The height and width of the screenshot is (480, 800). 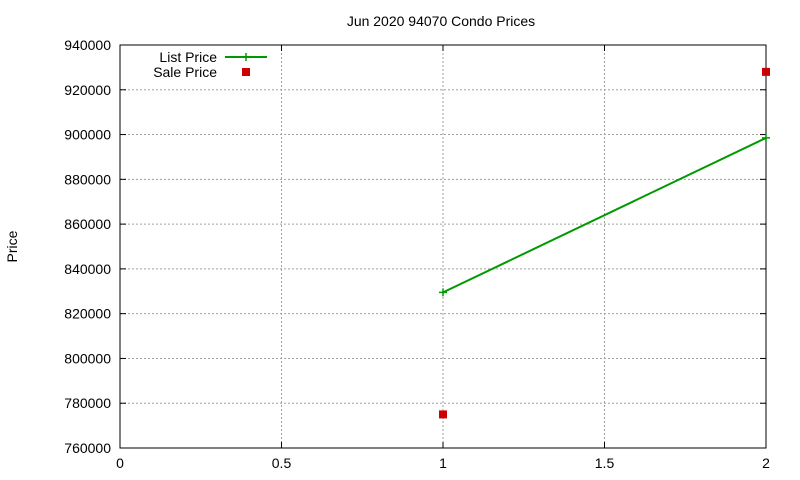 What do you see at coordinates (12, 246) in the screenshot?
I see `y-axis-label: Price` at bounding box center [12, 246].